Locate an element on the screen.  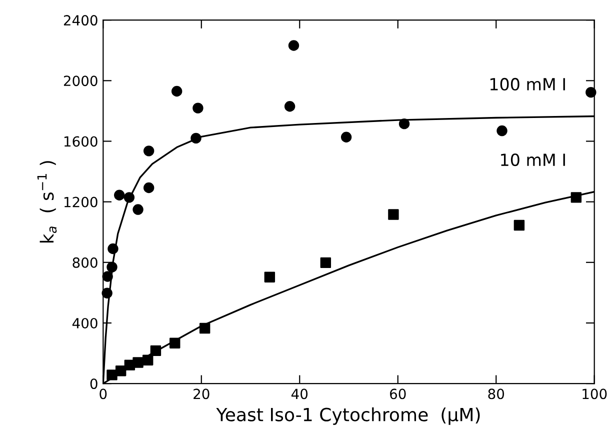
y-axis-title: k$_{a}$ ( s$^{−1}$ ) is located at coordinates (47, 202).